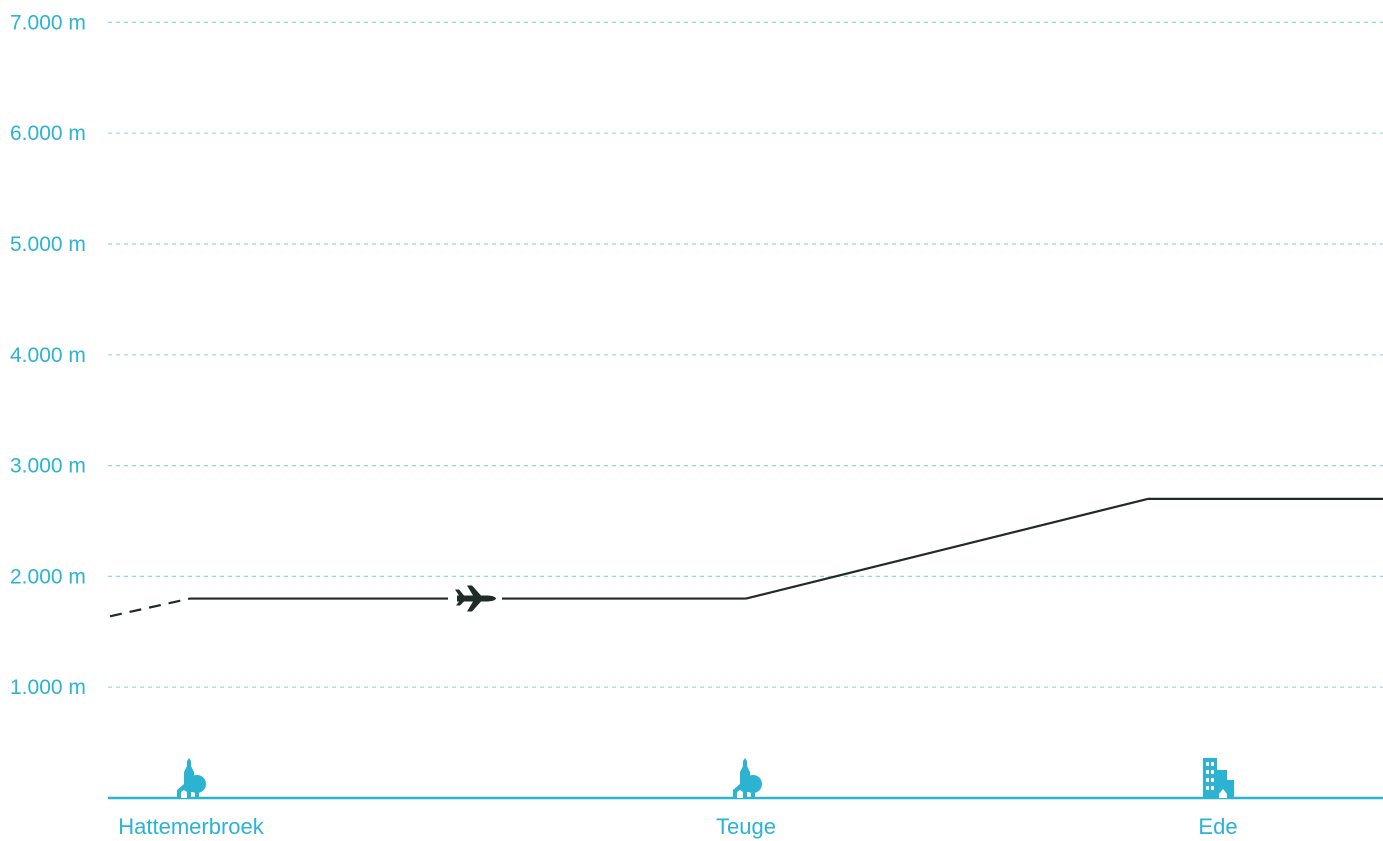 This screenshot has height=841, width=1383. Describe the element at coordinates (48, 22) in the screenshot. I see `y-tick-label: 7.000 m` at that location.